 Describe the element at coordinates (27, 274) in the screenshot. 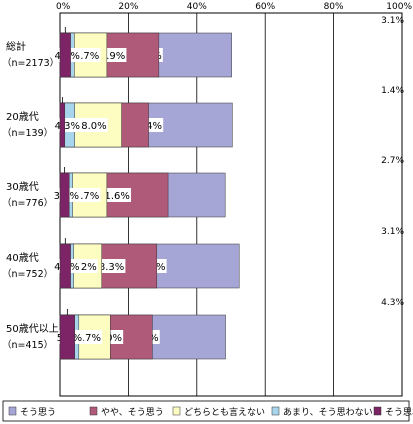

I see `category-n-label: （n=752）` at that location.